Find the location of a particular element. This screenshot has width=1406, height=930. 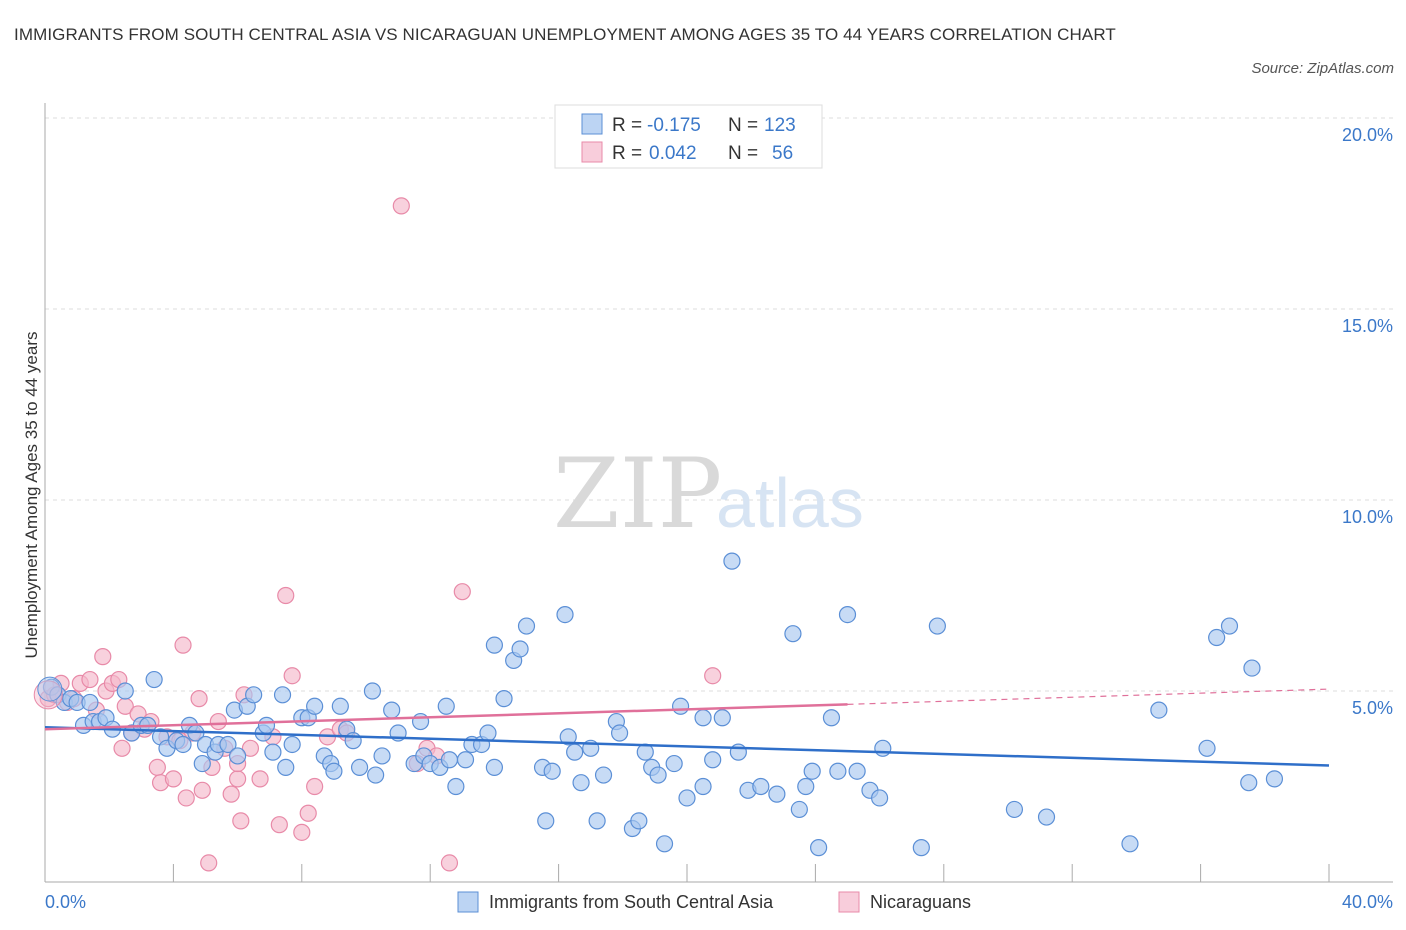

legend-n-label-1: N = is located at coordinates (743, 125).